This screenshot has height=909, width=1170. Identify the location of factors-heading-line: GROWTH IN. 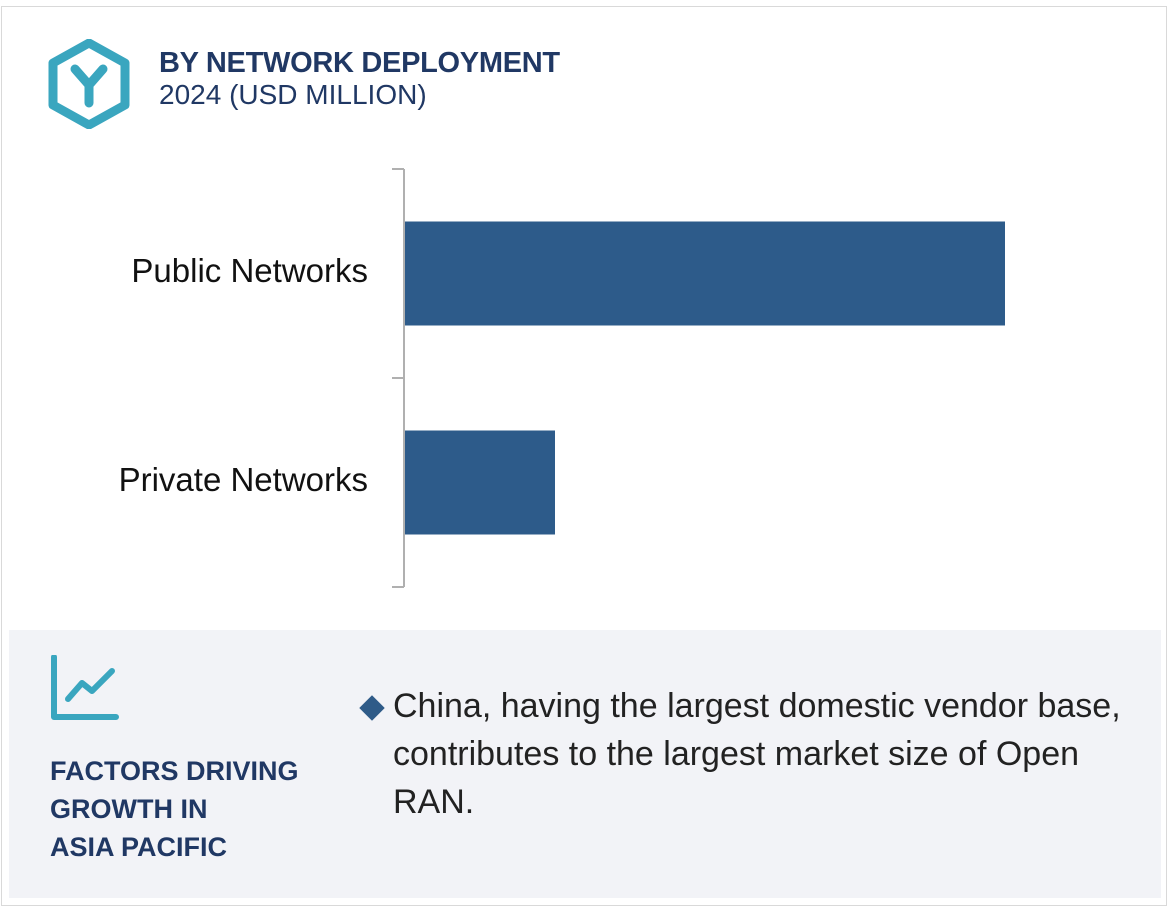
(129, 809).